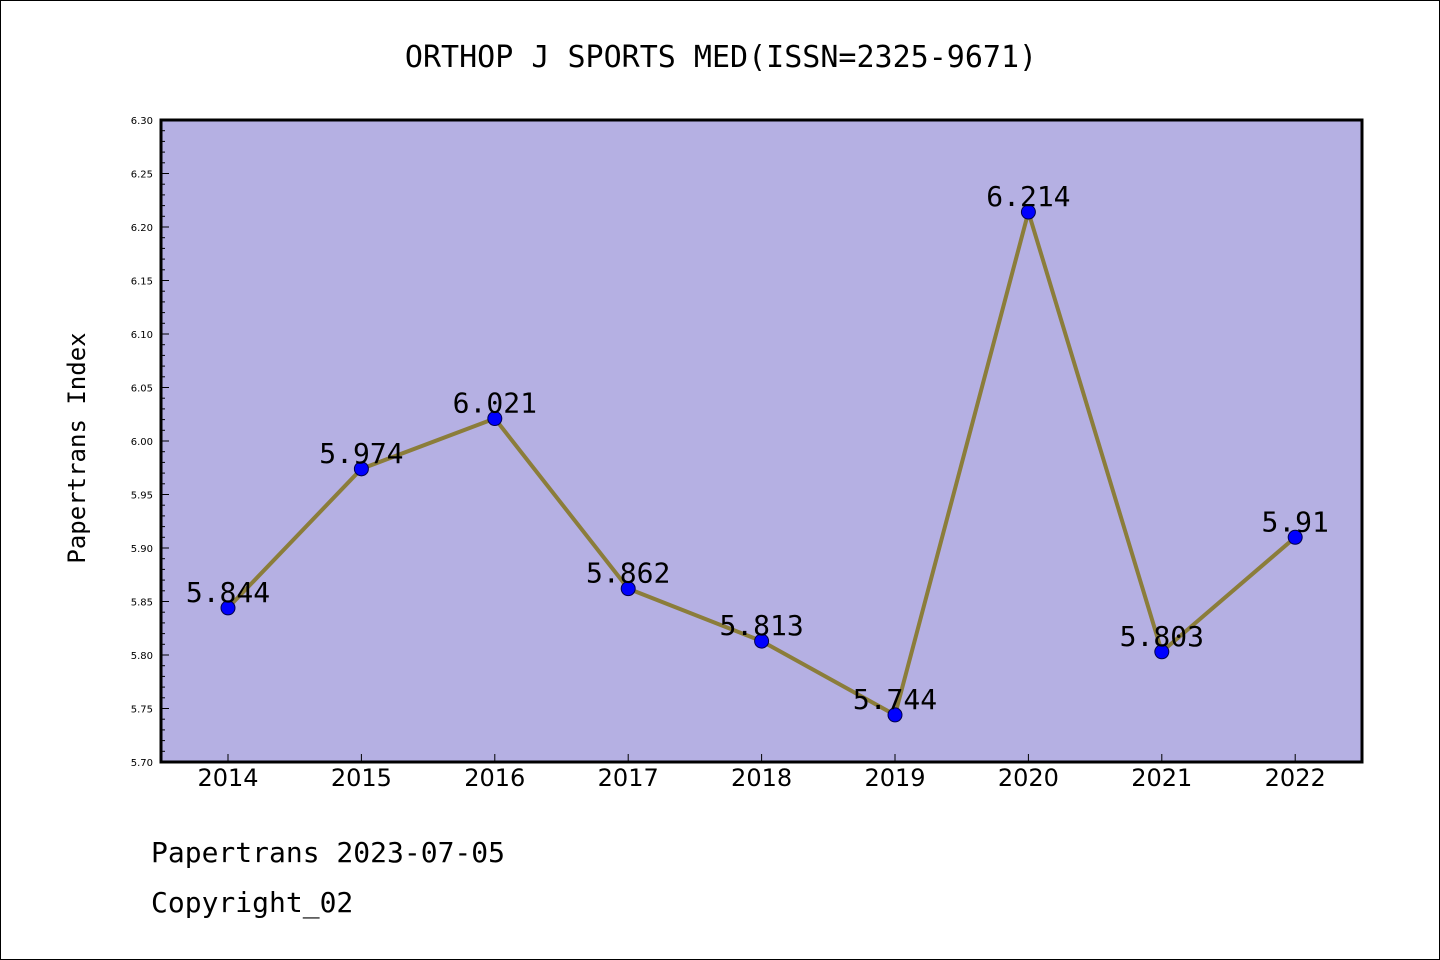 Image resolution: width=1440 pixels, height=960 pixels. Describe the element at coordinates (894, 778) in the screenshot. I see `x-tick-label: 2019` at that location.